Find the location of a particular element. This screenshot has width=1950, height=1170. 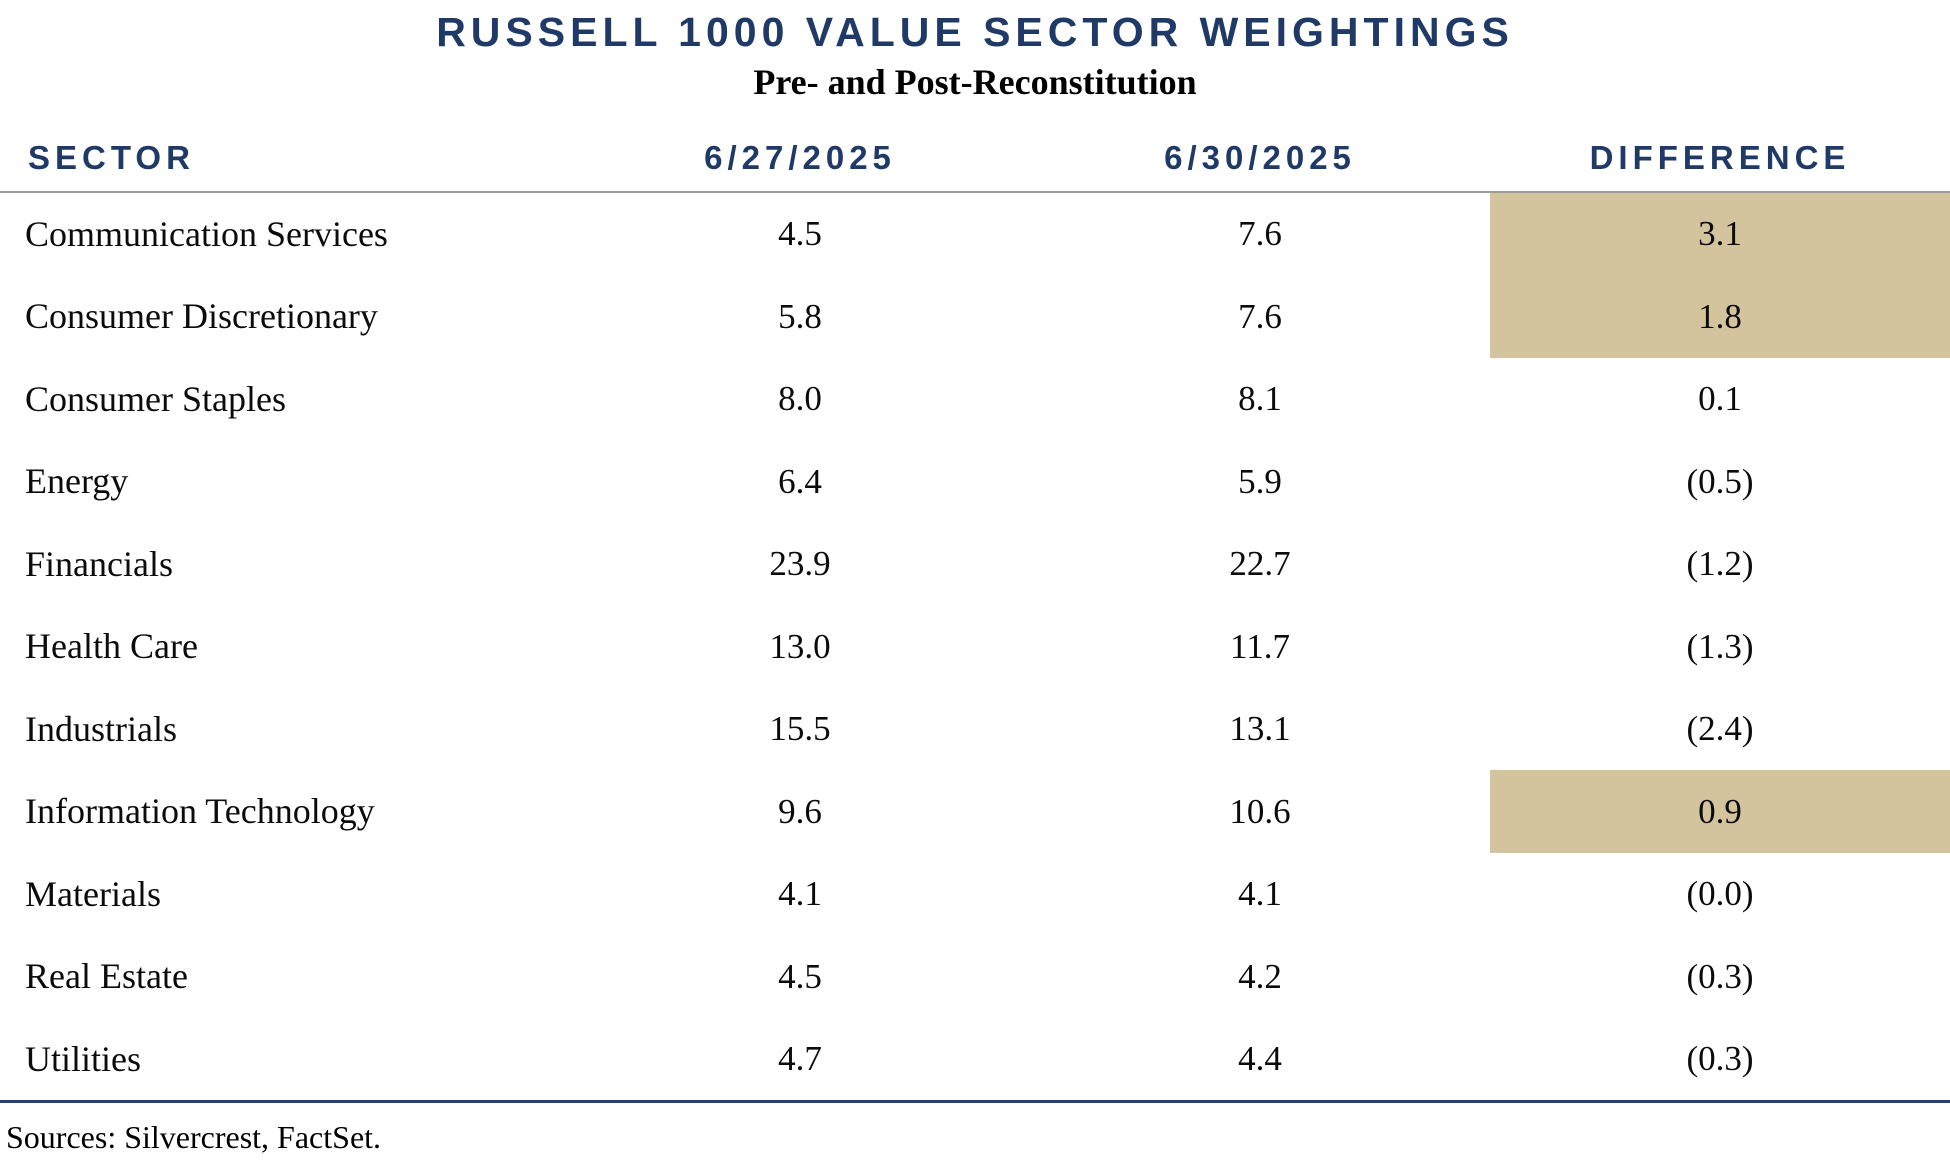

pre-cell: 15.5 is located at coordinates (800, 729).